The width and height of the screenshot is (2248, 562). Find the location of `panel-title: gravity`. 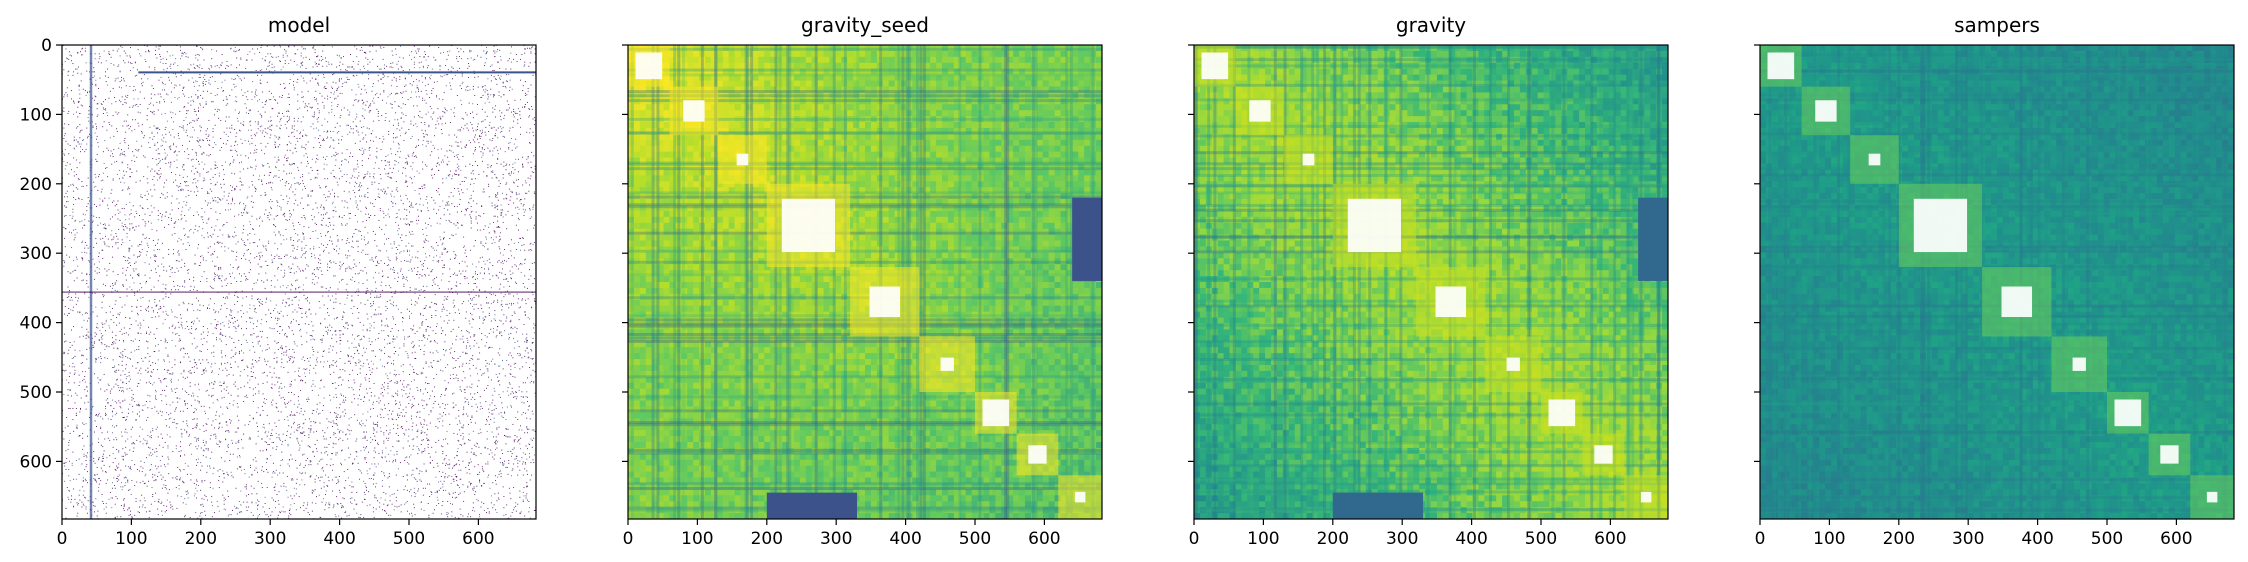

panel-title: gravity is located at coordinates (1431, 25).